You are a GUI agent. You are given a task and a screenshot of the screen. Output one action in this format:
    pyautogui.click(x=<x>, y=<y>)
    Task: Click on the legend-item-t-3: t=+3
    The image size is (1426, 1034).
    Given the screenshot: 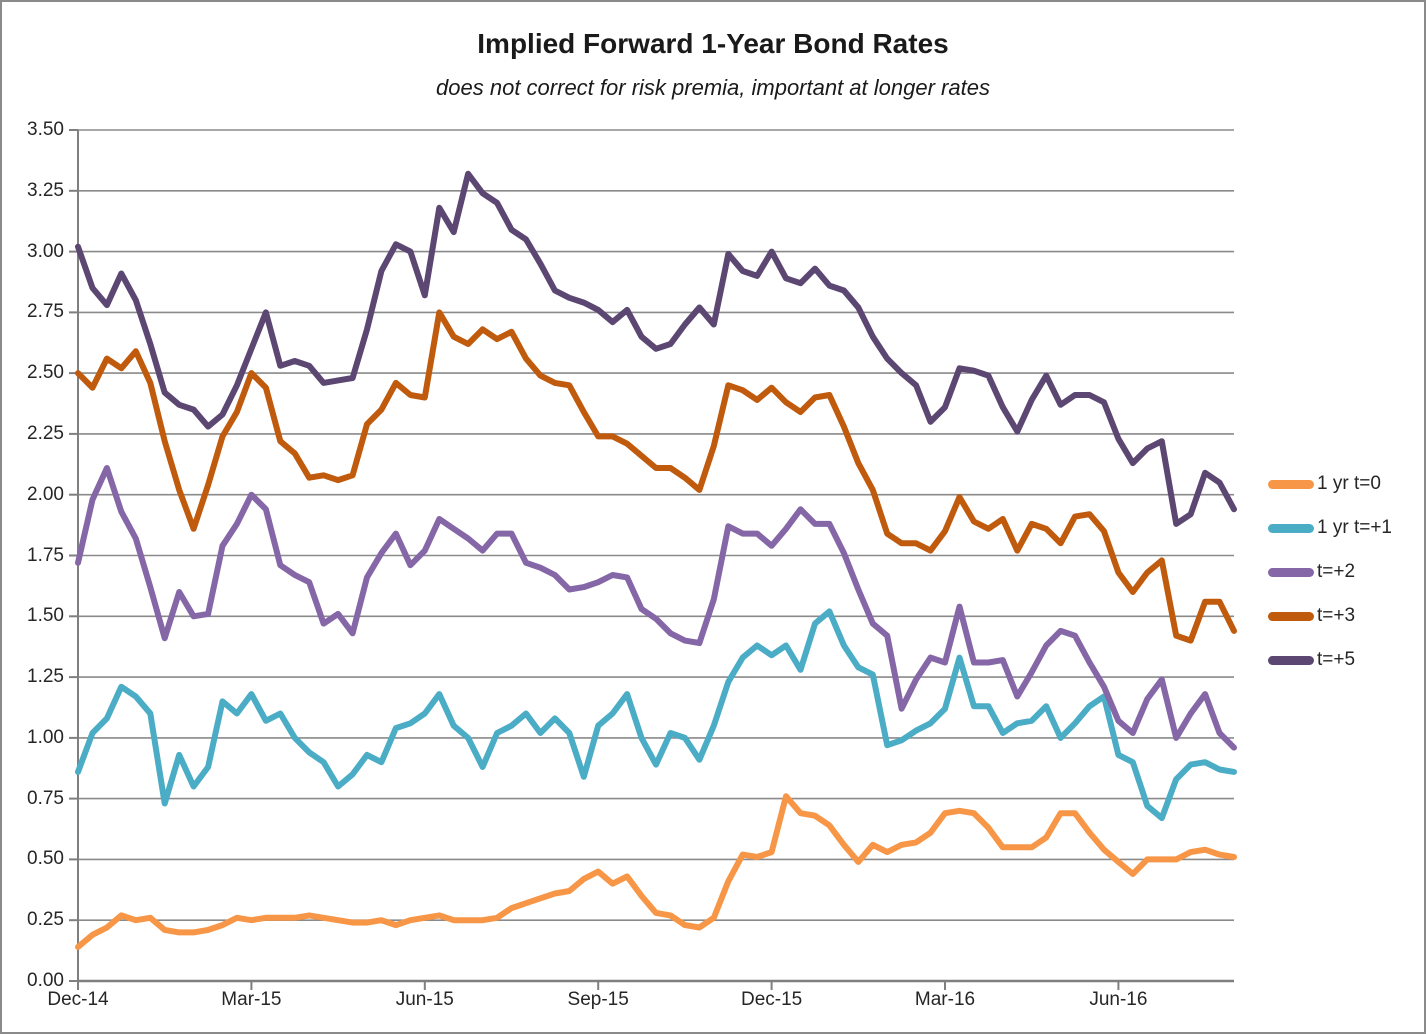 What is the action you would take?
    pyautogui.click(x=1330, y=616)
    